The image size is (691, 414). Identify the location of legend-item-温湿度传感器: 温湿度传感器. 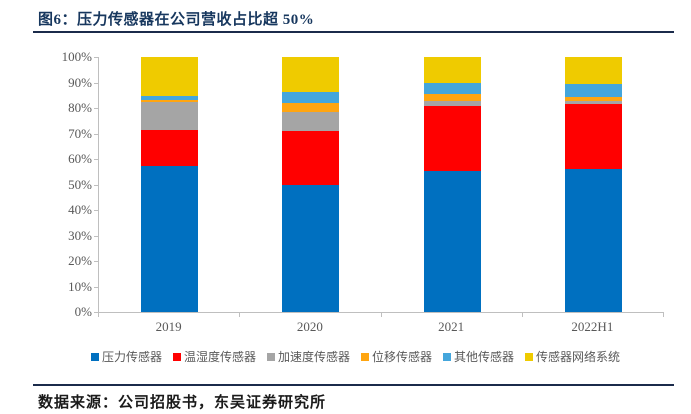
(214, 356).